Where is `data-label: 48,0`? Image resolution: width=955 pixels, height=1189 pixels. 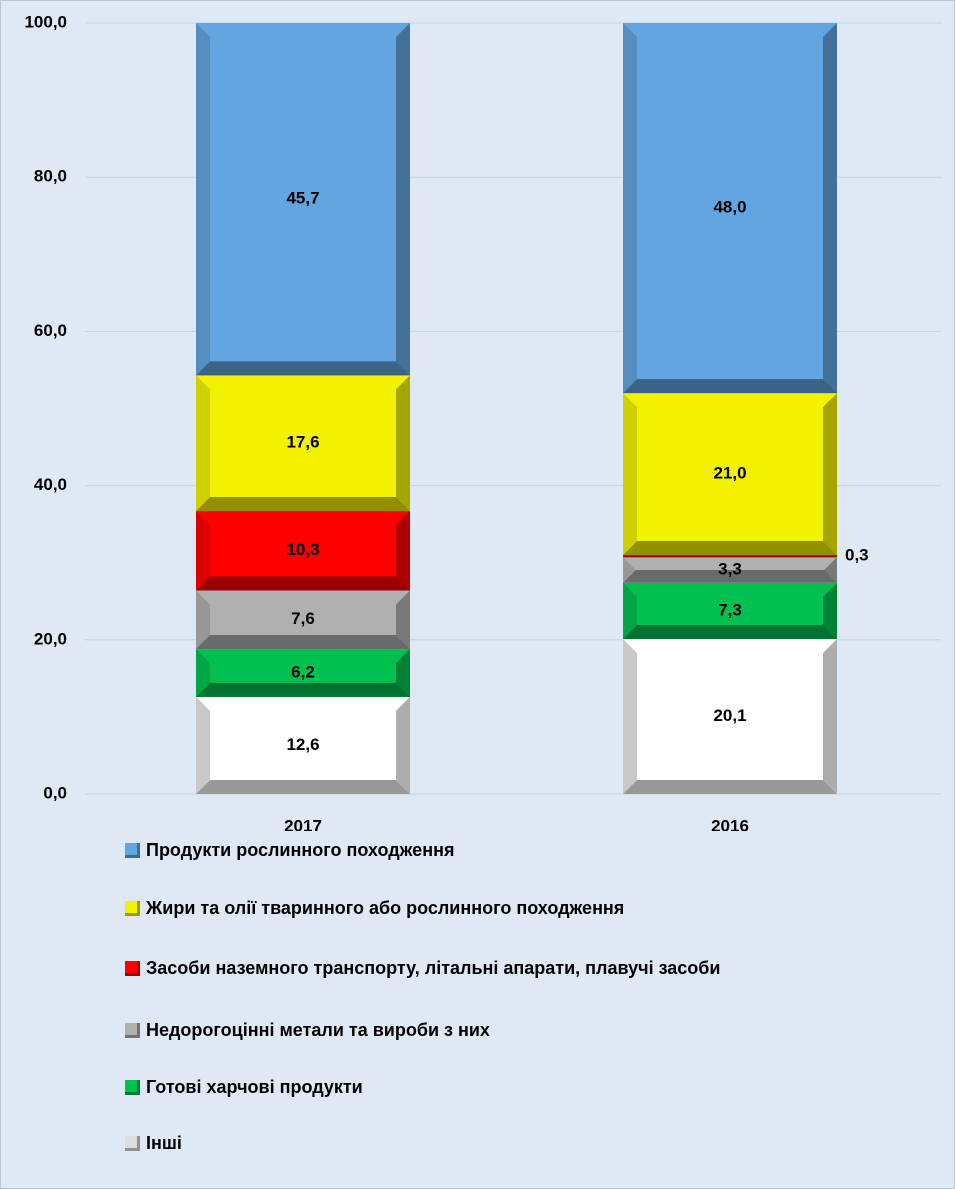 data-label: 48,0 is located at coordinates (729, 207).